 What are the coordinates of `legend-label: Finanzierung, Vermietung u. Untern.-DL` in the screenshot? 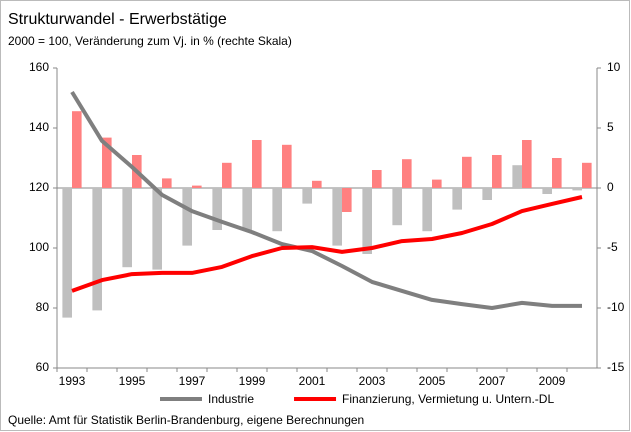 It's located at (448, 399).